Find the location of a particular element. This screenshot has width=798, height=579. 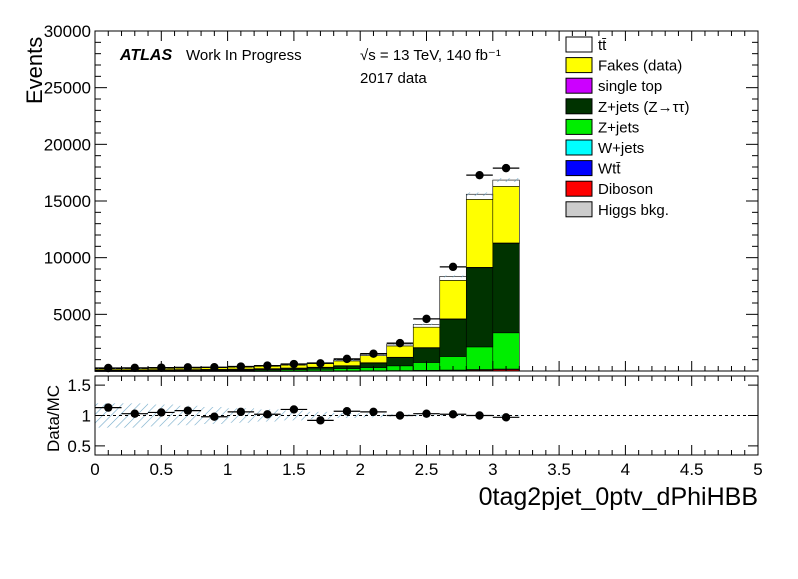

energy-lumi-label: √s = 13 TeV, 140 fb⁻¹ is located at coordinates (430, 55).